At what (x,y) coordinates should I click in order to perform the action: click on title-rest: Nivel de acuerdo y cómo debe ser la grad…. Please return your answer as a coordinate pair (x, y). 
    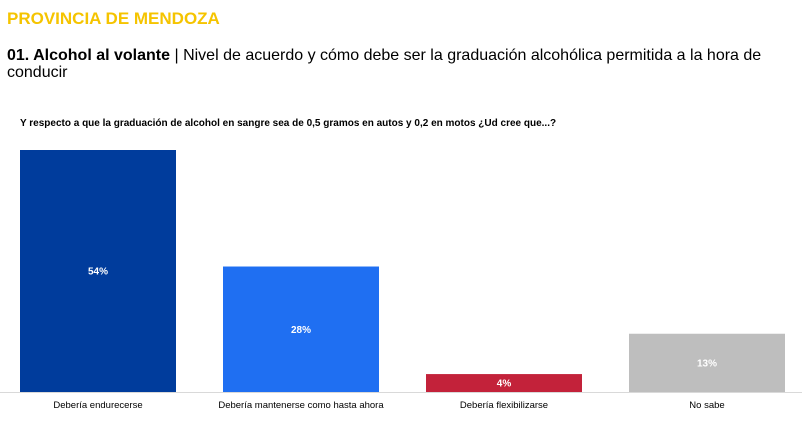
    Looking at the image, I should click on (384, 64).